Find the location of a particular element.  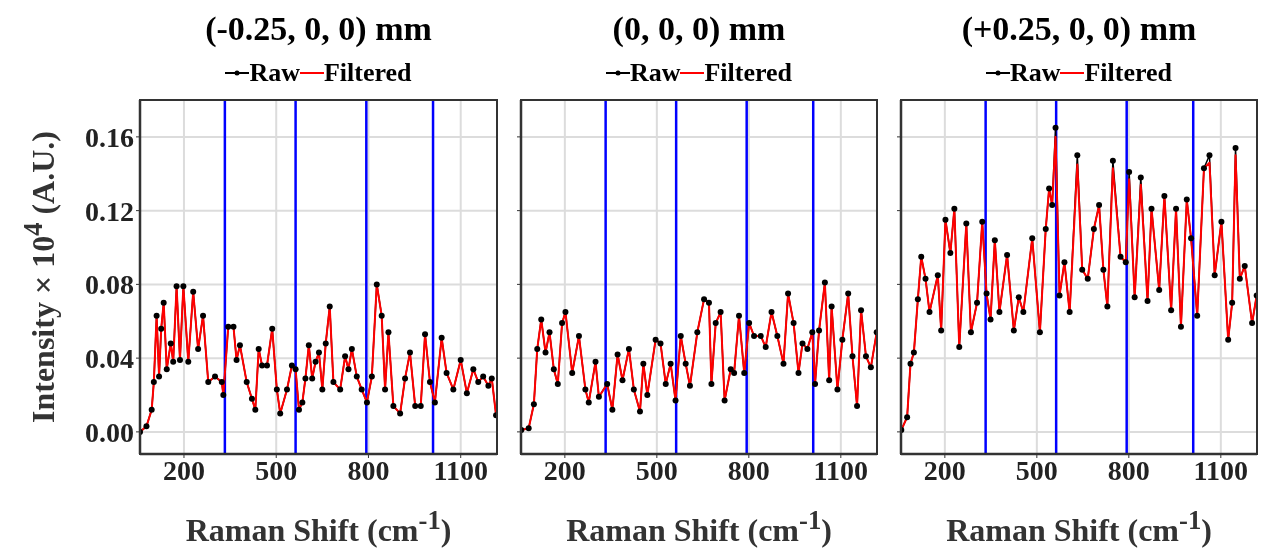

y-tick-label: 0.08 is located at coordinates (109, 285).